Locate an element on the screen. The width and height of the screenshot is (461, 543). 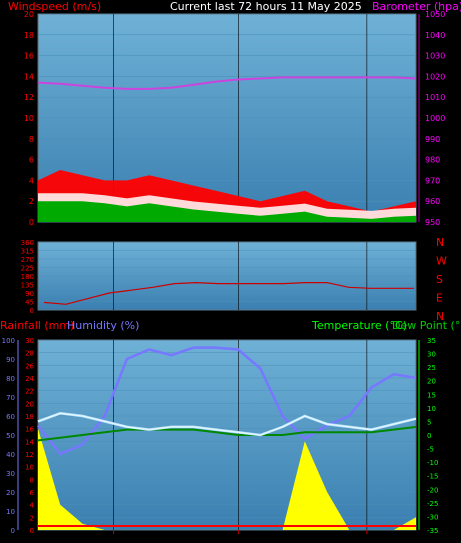
direction-tick-label: 225 is located at coordinates (27, 269).